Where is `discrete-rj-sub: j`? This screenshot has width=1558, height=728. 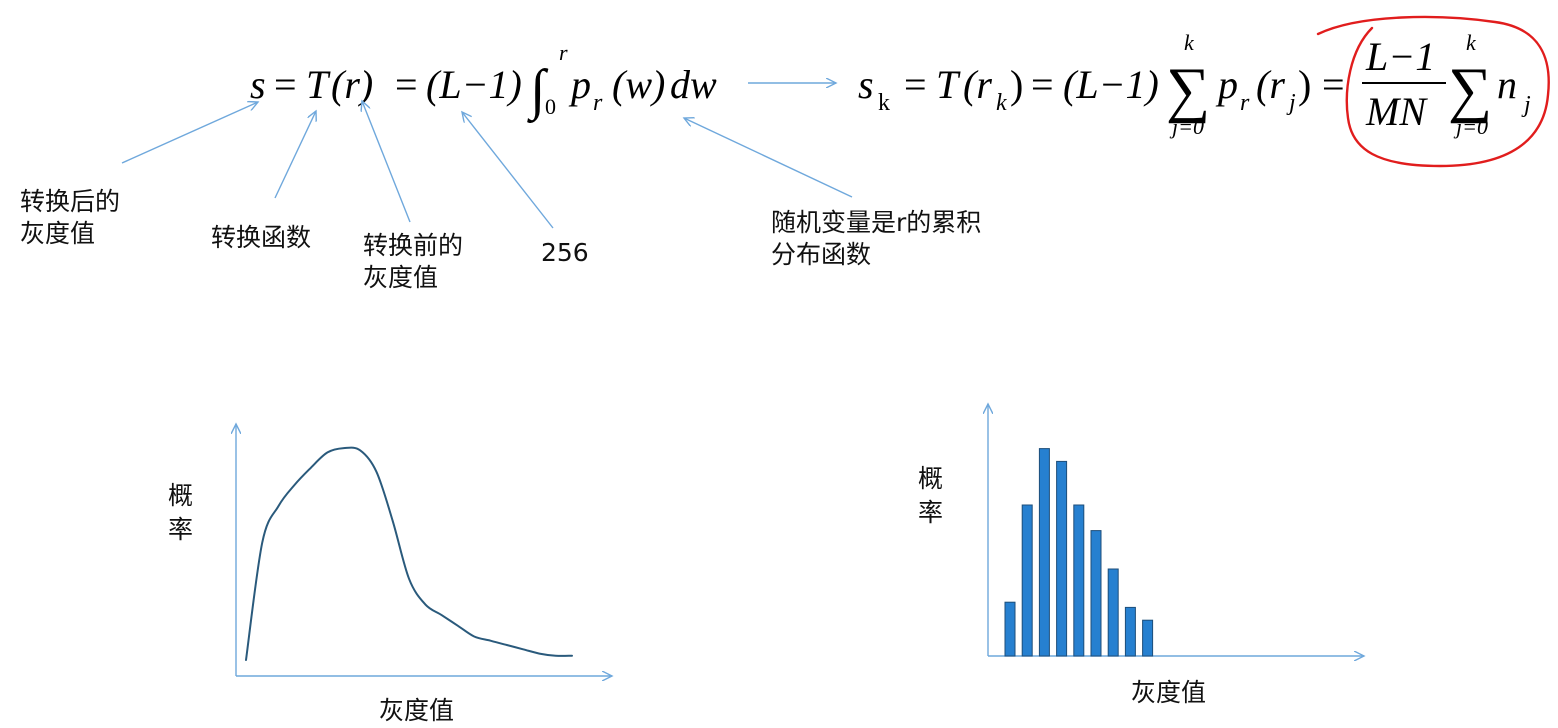
discrete-rj-sub: j is located at coordinates (1291, 103).